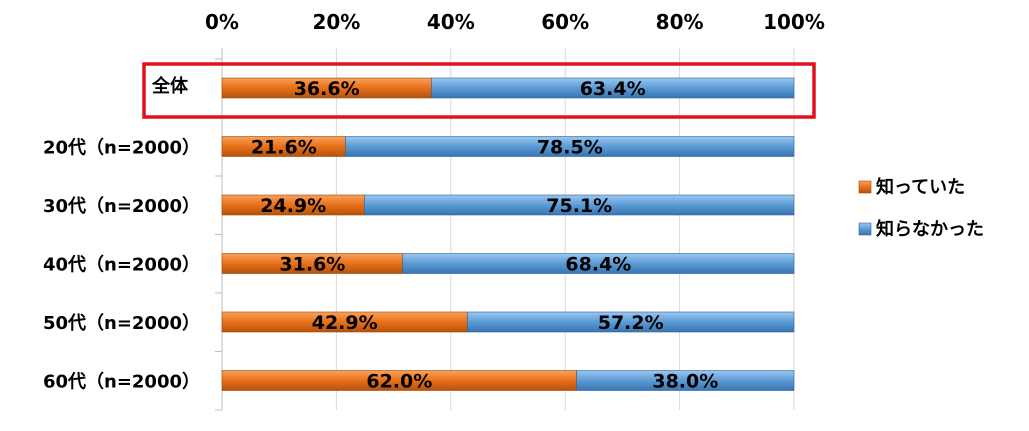  I want to click on highlight-box, so click(479, 90).